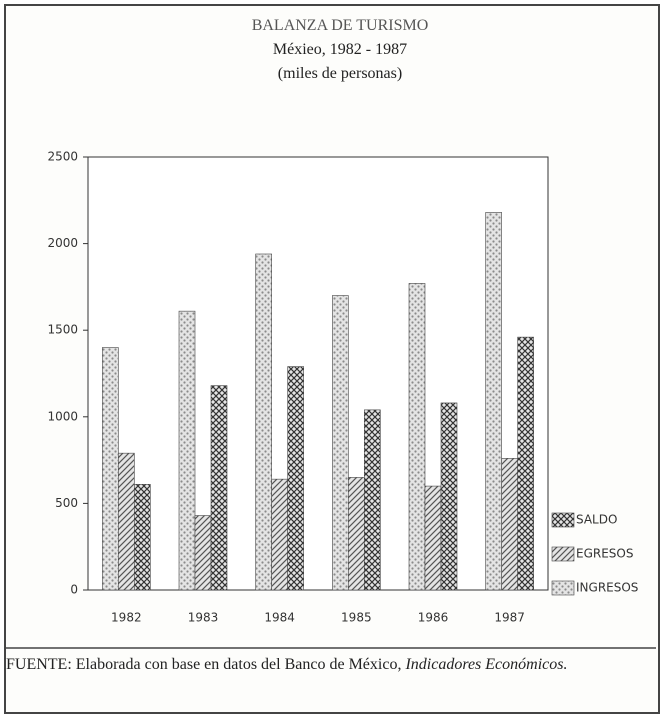  What do you see at coordinates (340, 49) in the screenshot?
I see `chart-subtitle: Méxieo, 1982 - 1987` at bounding box center [340, 49].